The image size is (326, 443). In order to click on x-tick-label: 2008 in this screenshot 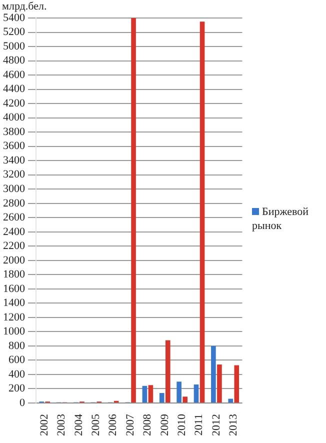, I will do `click(148, 425)`.